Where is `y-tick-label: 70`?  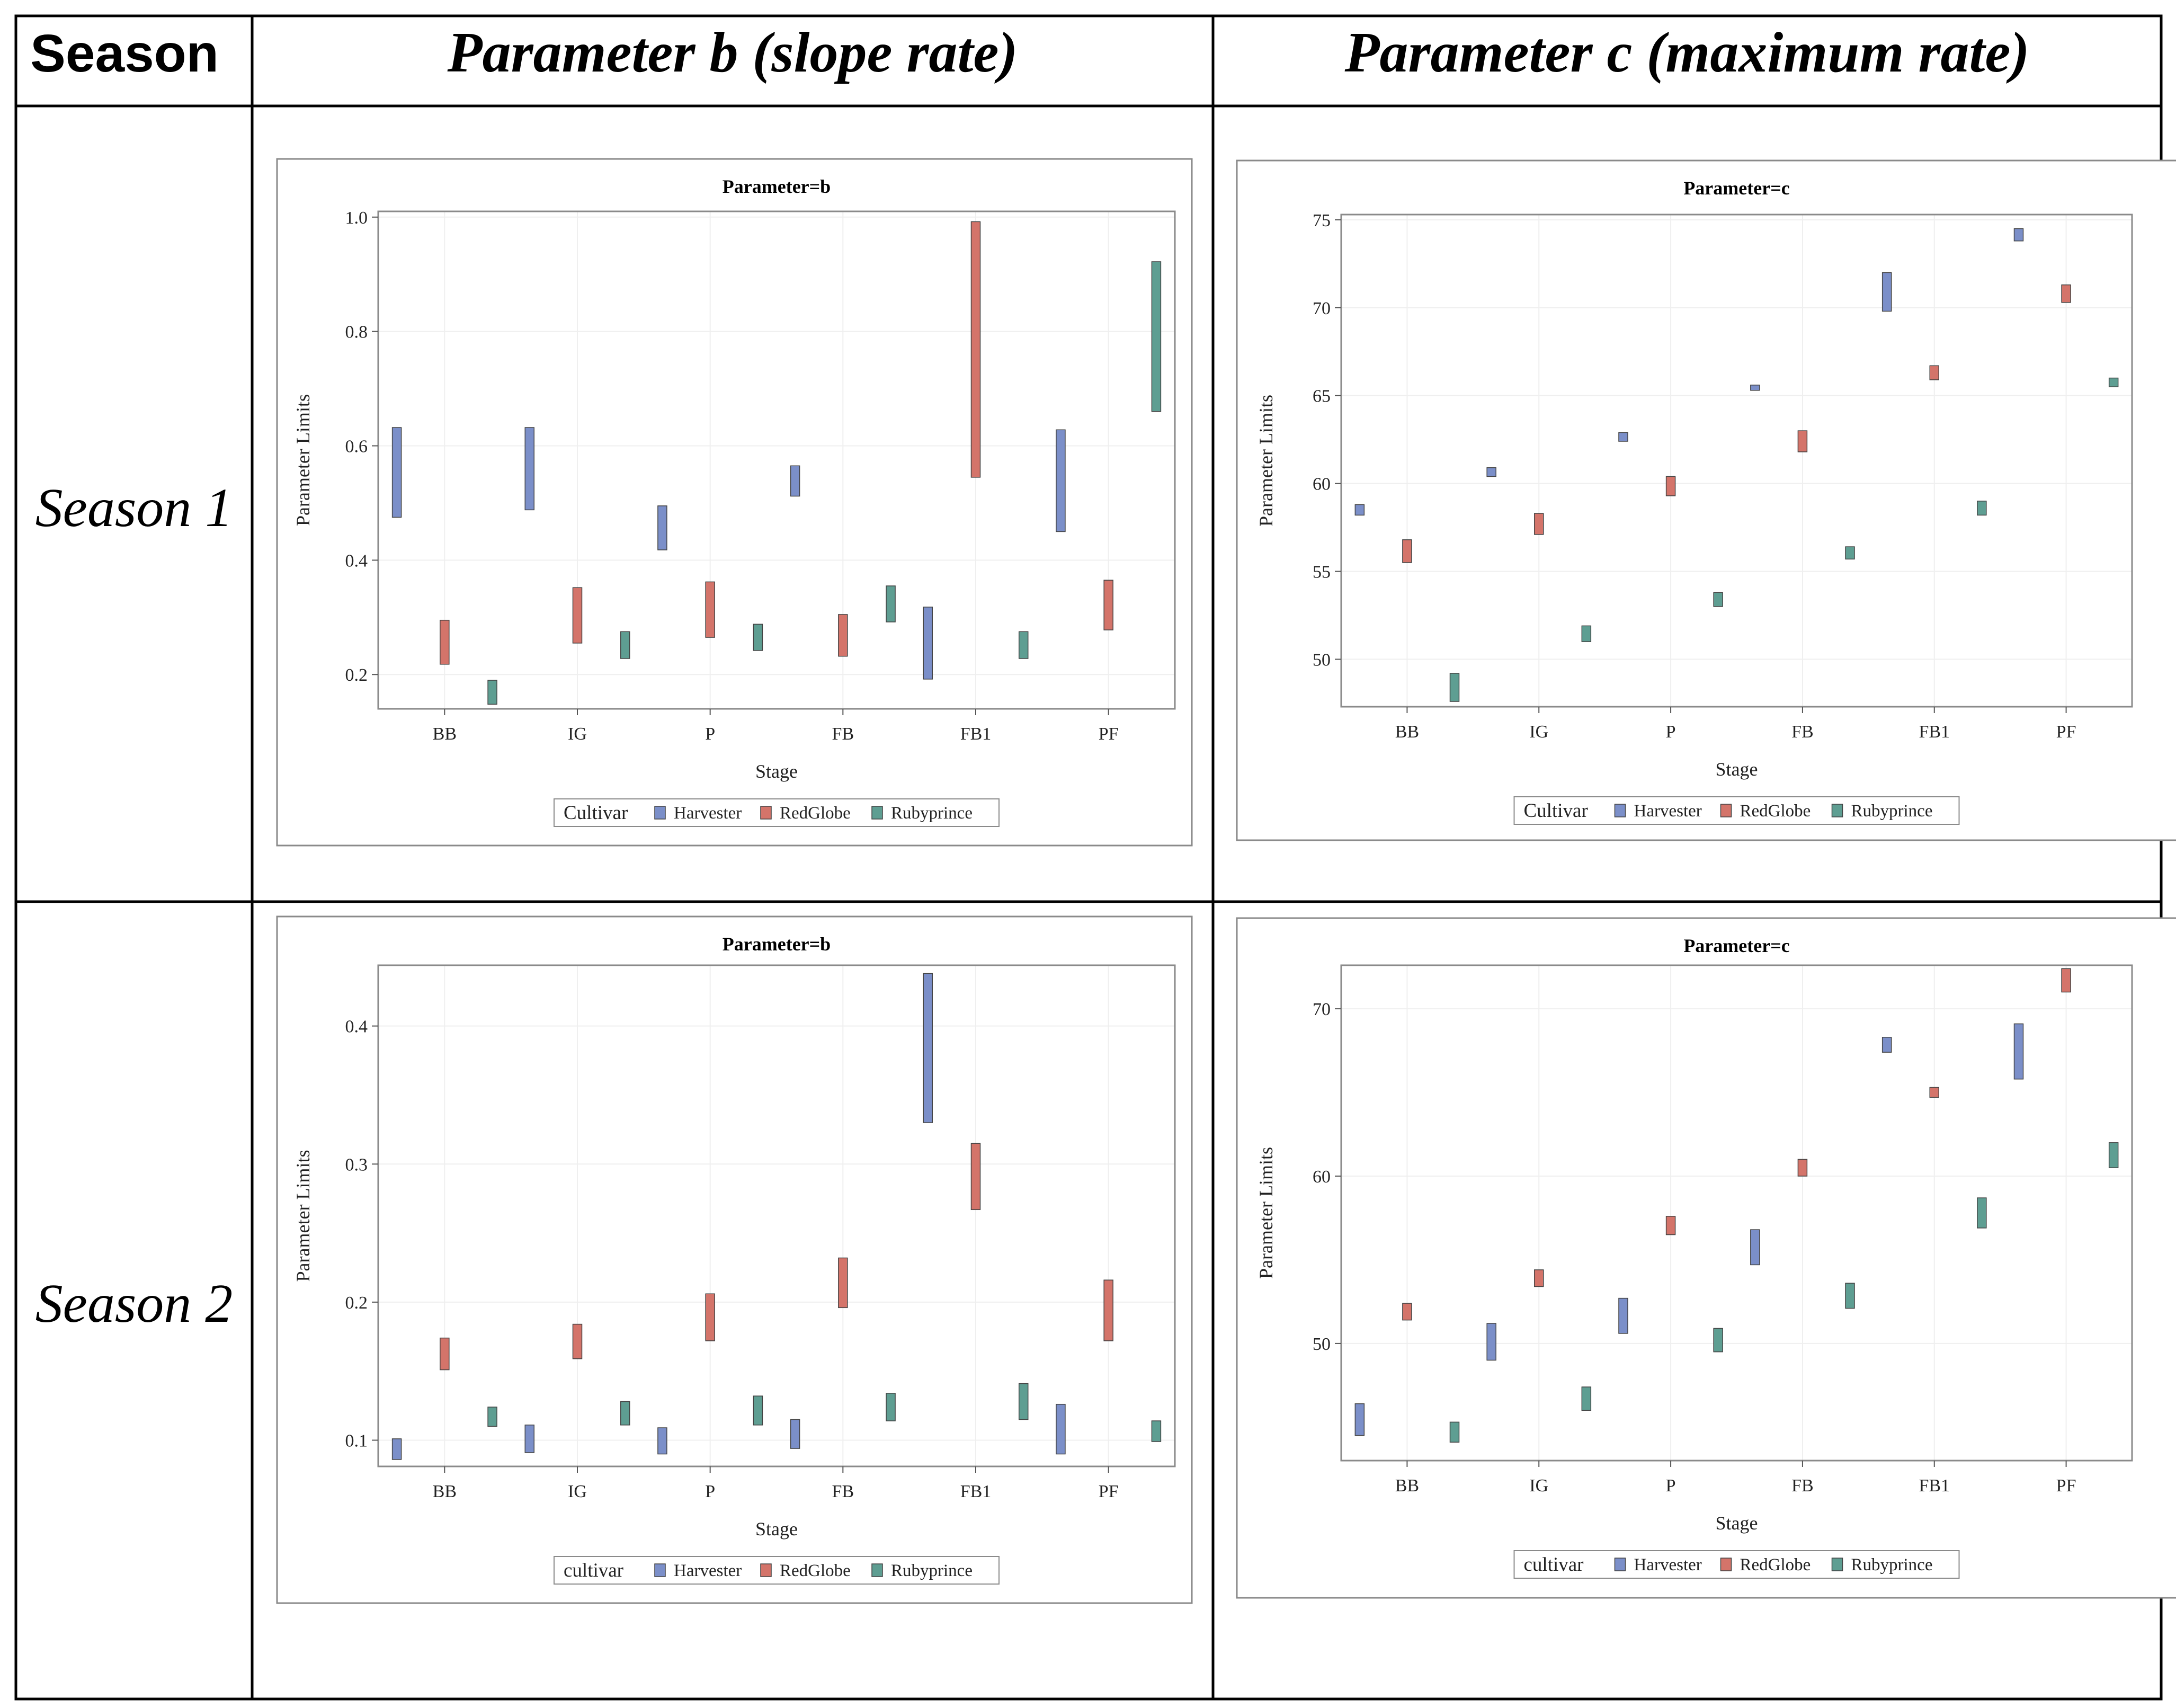
y-tick-label: 70 is located at coordinates (1322, 1009).